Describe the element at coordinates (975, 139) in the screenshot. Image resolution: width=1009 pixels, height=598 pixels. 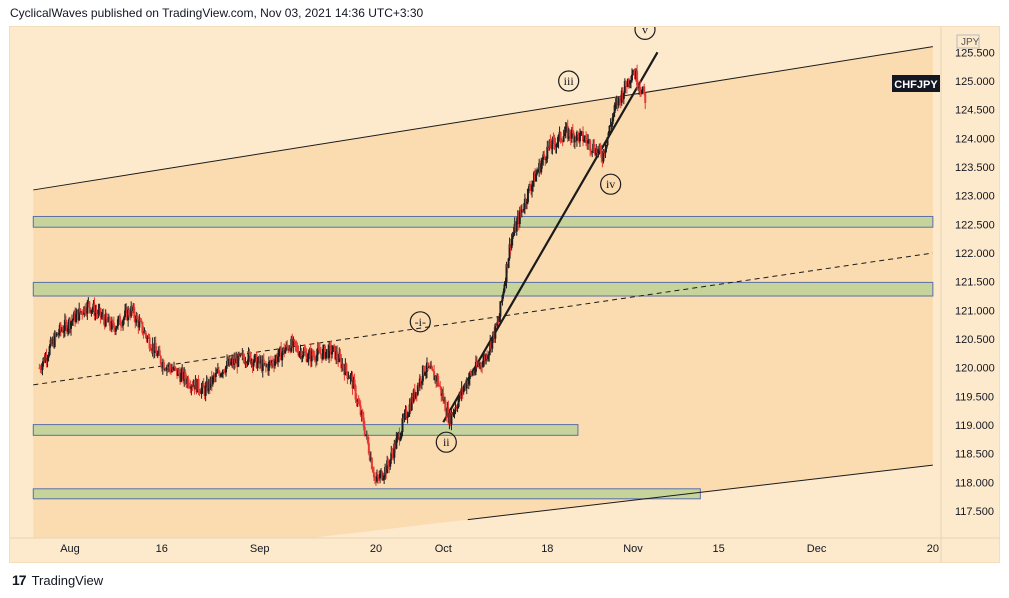
I see `y-tick-label: 124.000` at that location.